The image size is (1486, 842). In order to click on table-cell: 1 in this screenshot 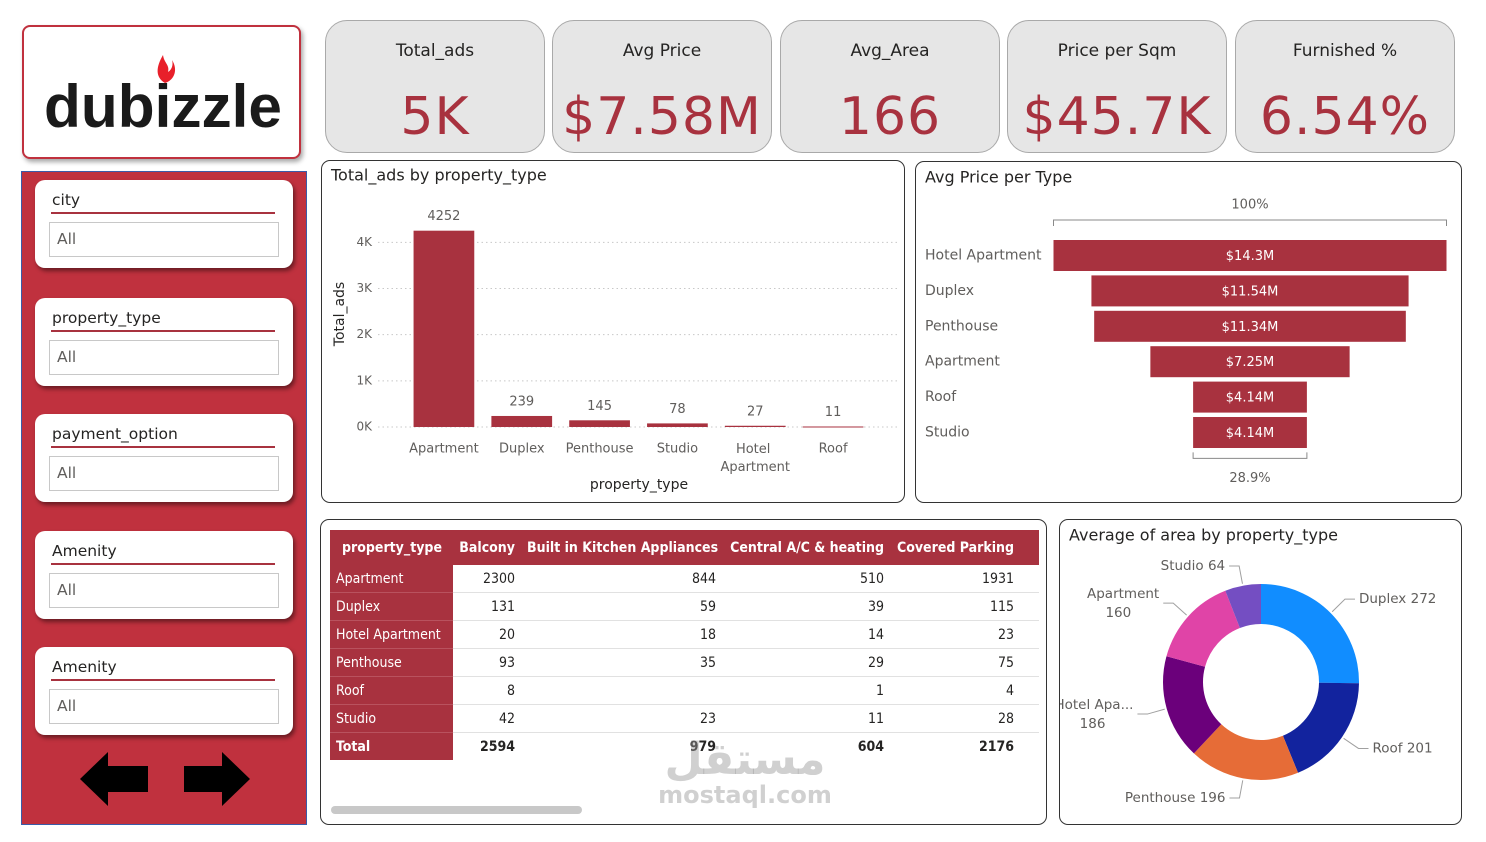, I will do `click(806, 690)`.